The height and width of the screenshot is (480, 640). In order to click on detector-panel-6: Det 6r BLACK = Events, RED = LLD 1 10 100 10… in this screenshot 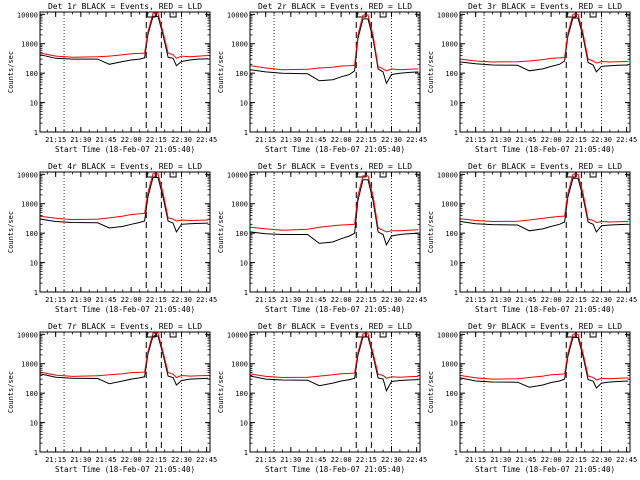, I will do `click(532, 238)`.